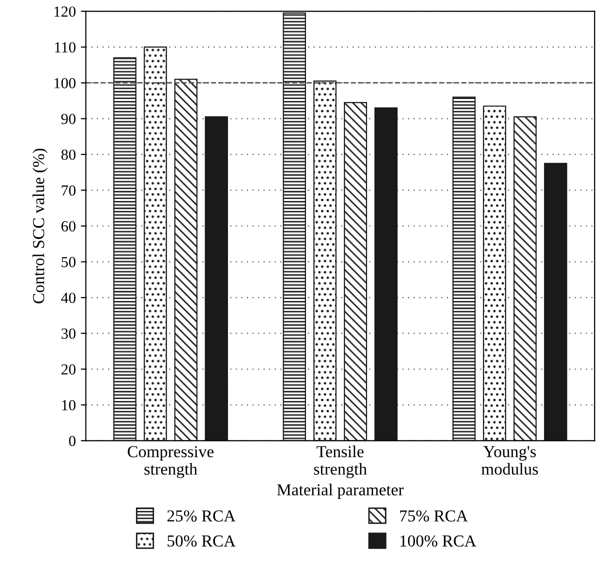 Image resolution: width=613 pixels, height=565 pixels. Describe the element at coordinates (340, 491) in the screenshot. I see `x-axis-title: Material parameter` at that location.